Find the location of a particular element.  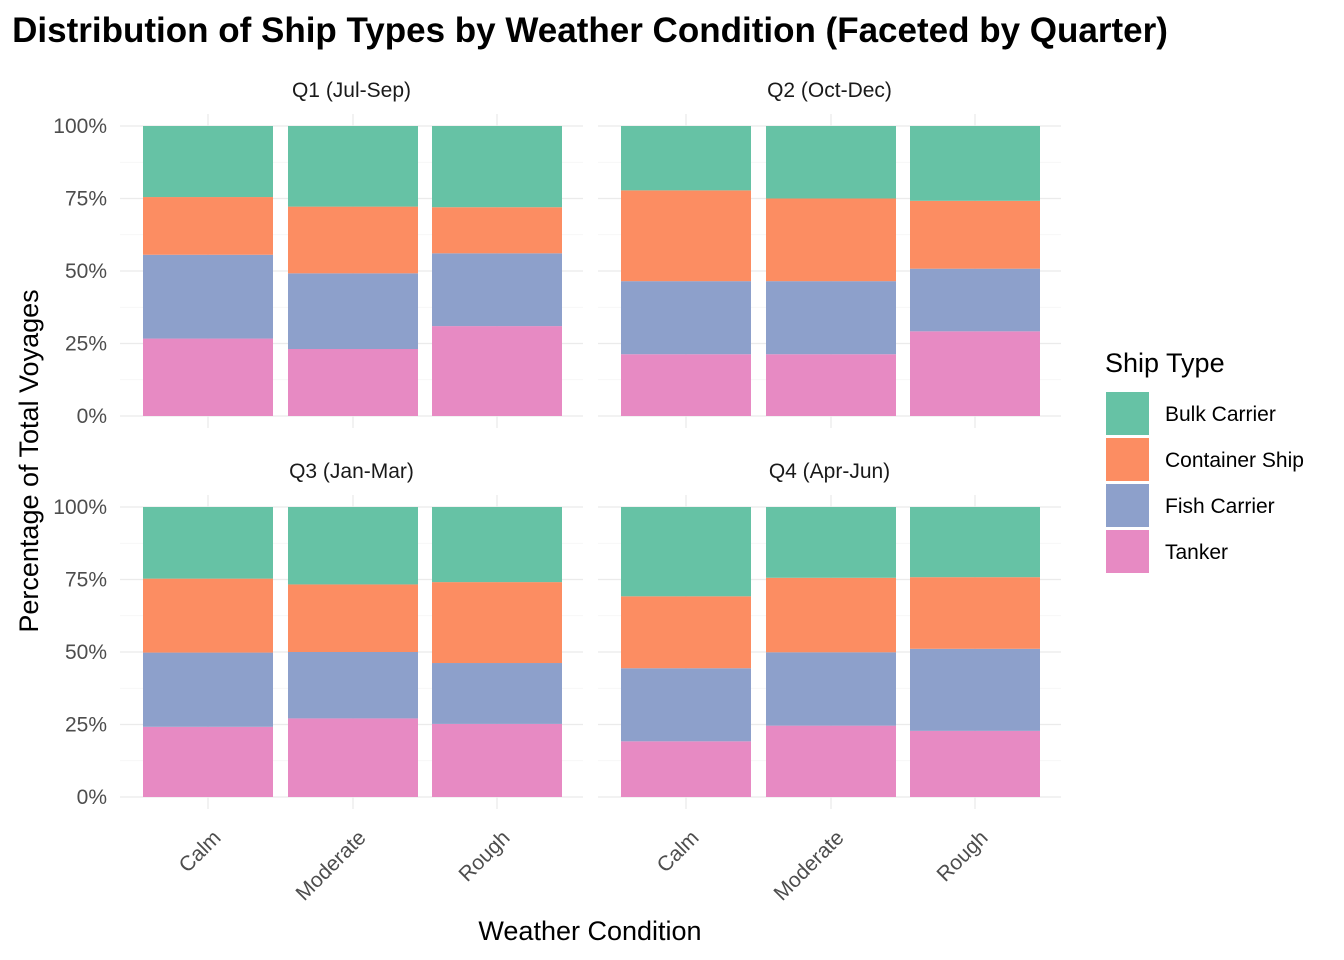

legend-label: Bulk Carrier is located at coordinates (1220, 414).